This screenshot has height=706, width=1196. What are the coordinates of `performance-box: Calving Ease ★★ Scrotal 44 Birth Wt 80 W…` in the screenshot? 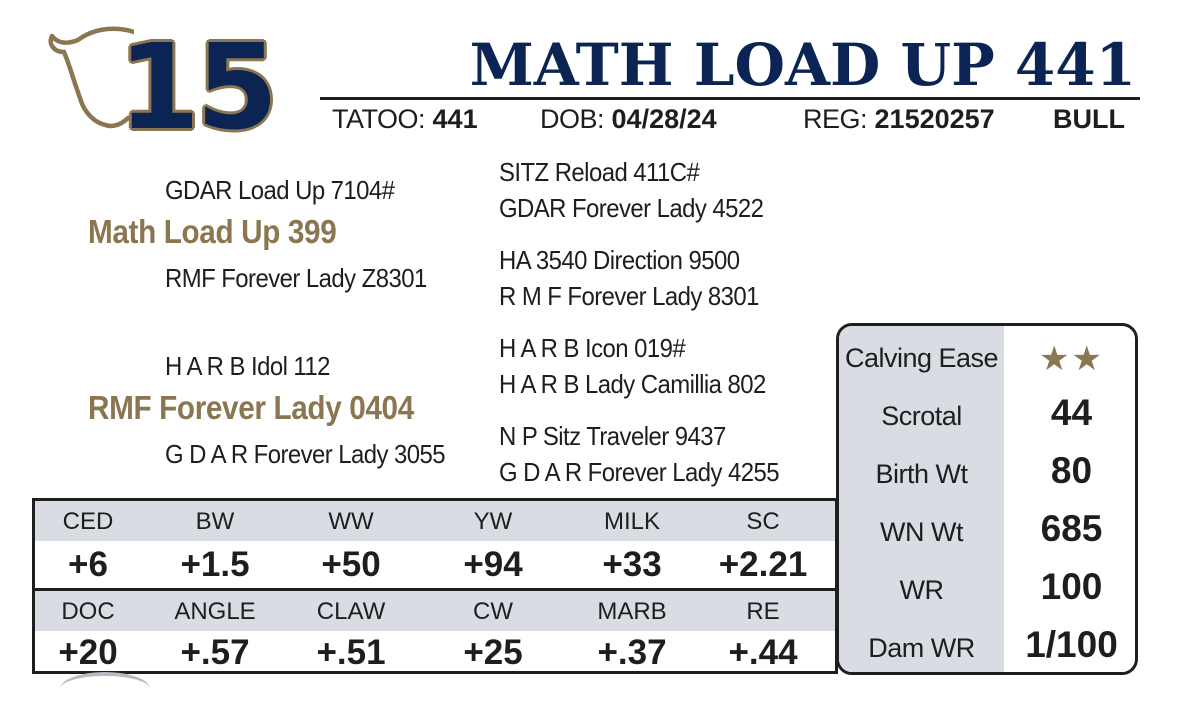 It's located at (987, 499).